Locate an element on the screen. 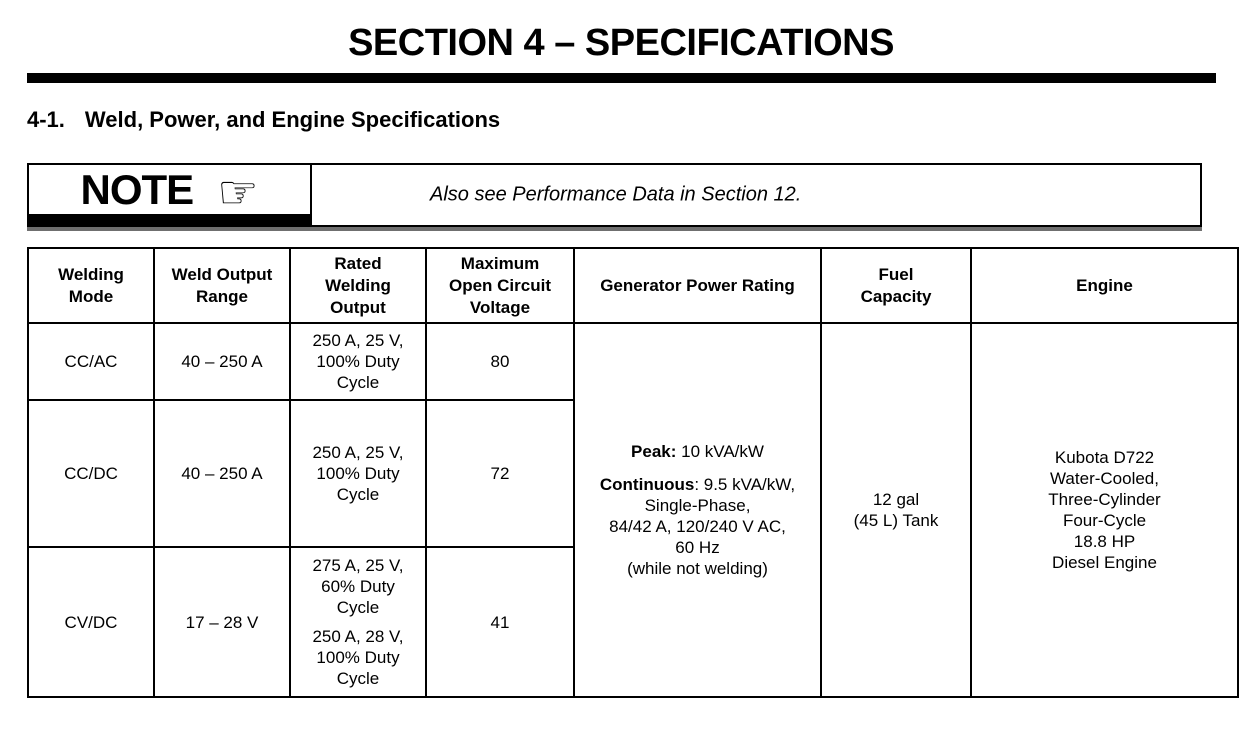 The height and width of the screenshot is (731, 1242). col-header-rated-welding-output: Rated Welding Output is located at coordinates (358, 285).